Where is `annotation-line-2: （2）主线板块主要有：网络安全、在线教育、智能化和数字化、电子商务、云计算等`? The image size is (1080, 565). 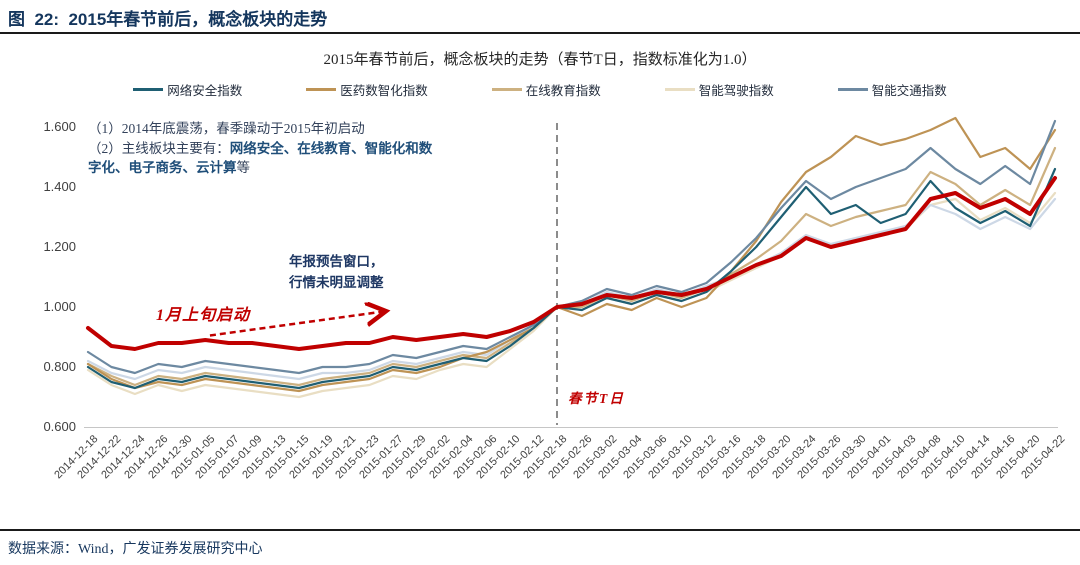 annotation-line-2: （2）主线板块主要有：网络安全、在线教育、智能化和数字化、电子商务、云计算等 is located at coordinates (265, 158).